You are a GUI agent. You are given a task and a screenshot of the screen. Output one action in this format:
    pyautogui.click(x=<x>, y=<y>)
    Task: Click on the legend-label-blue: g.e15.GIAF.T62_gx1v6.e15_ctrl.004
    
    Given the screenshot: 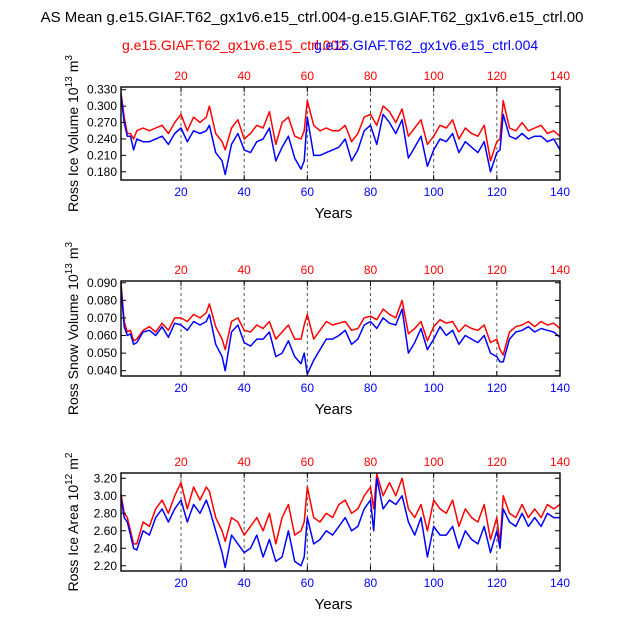 What is the action you would take?
    pyautogui.click(x=426, y=45)
    